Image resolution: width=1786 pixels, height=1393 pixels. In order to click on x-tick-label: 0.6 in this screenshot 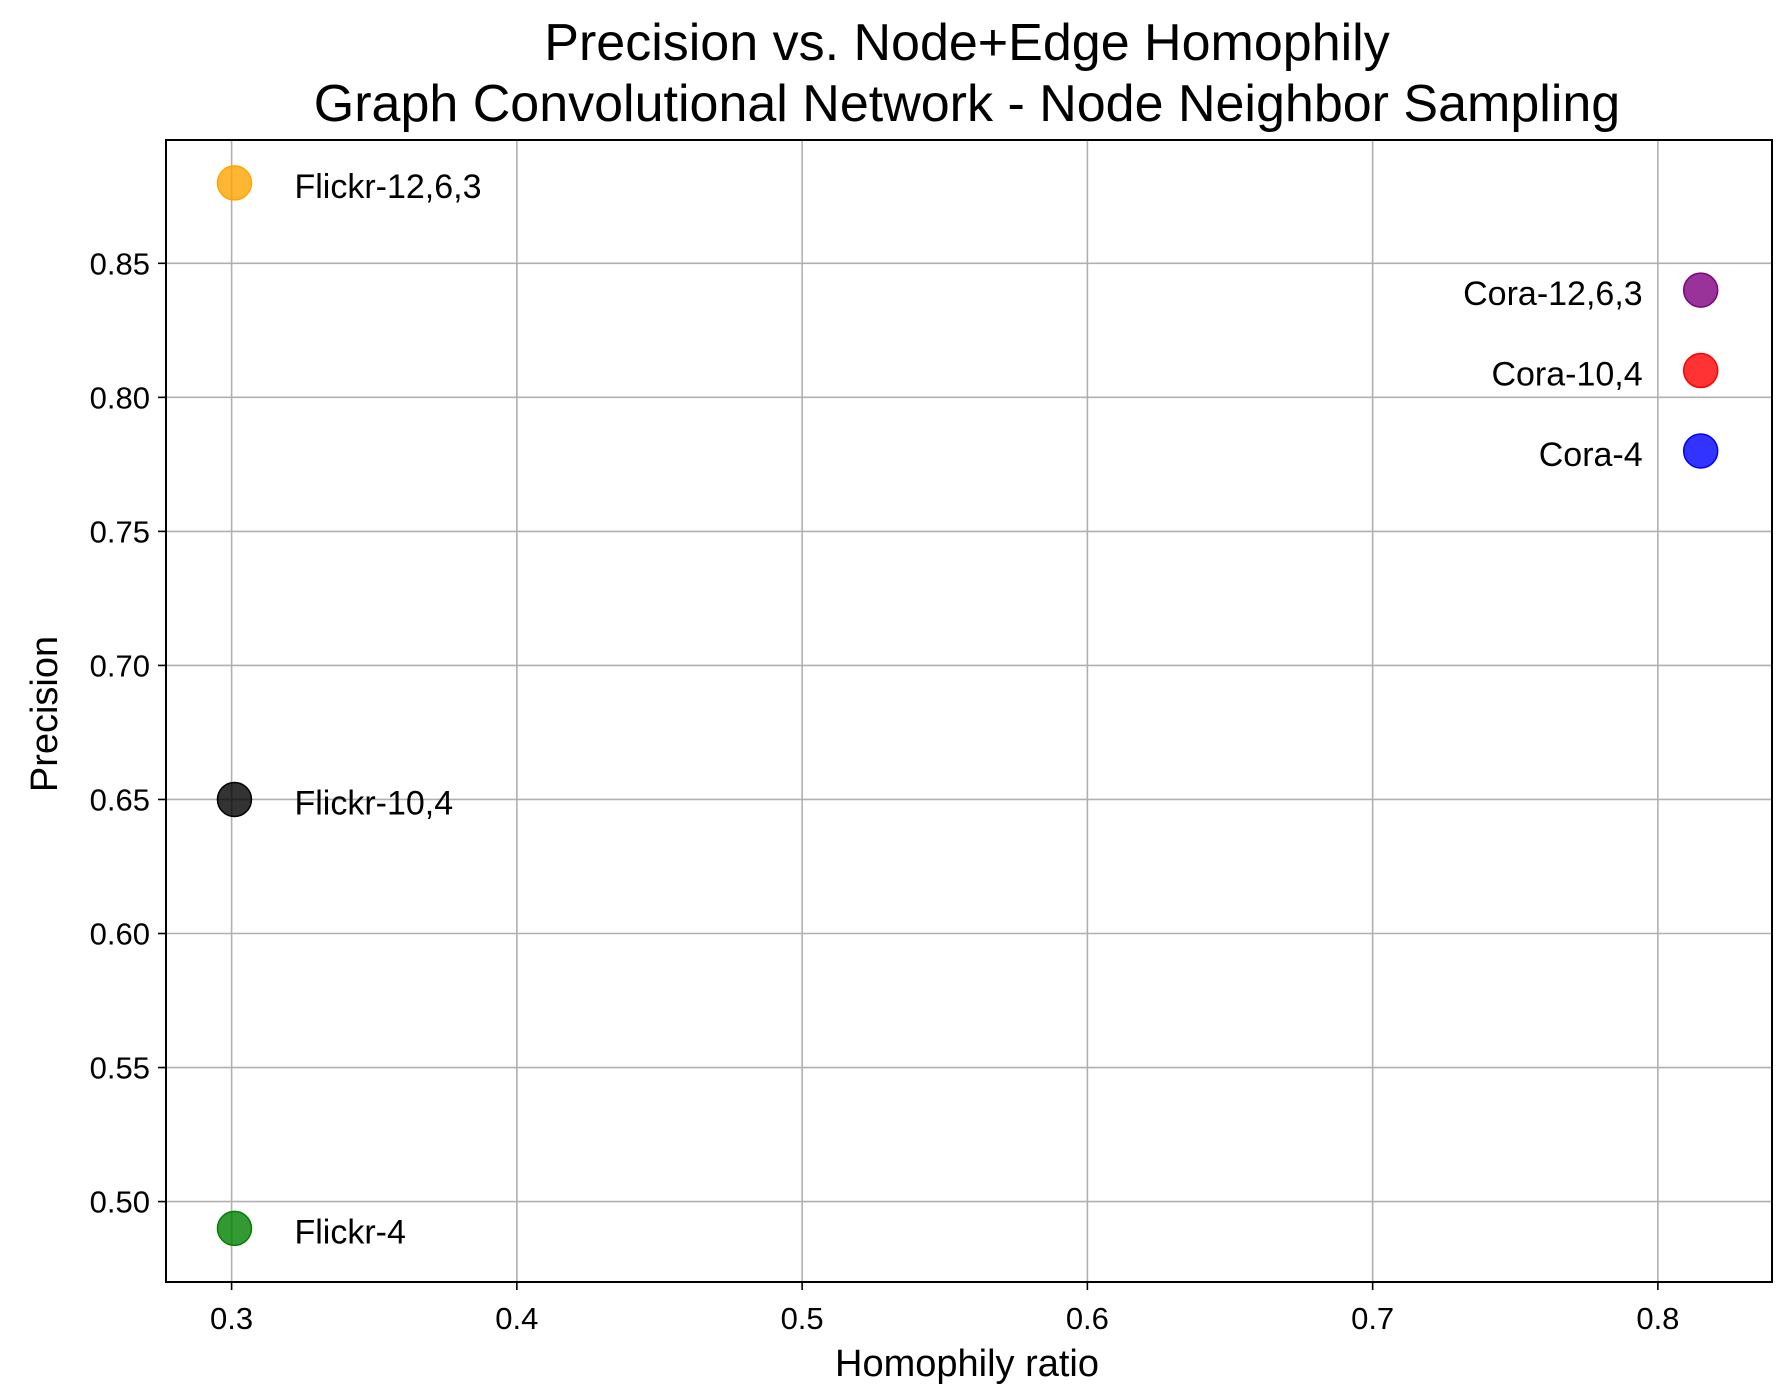, I will do `click(1087, 1318)`.